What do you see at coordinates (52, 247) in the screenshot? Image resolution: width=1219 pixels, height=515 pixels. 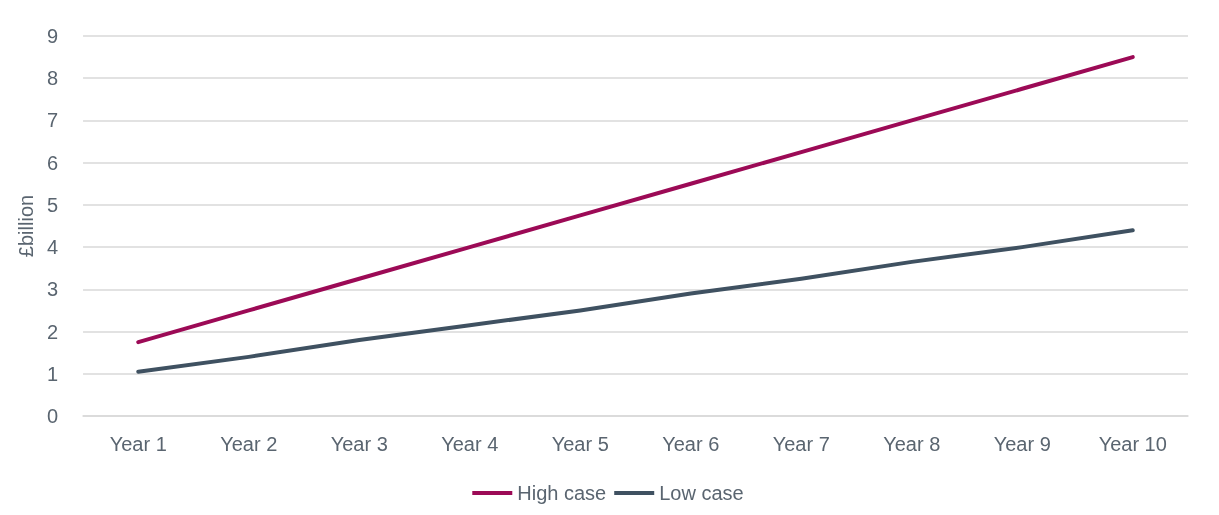 I see `y-tick-label: 4` at bounding box center [52, 247].